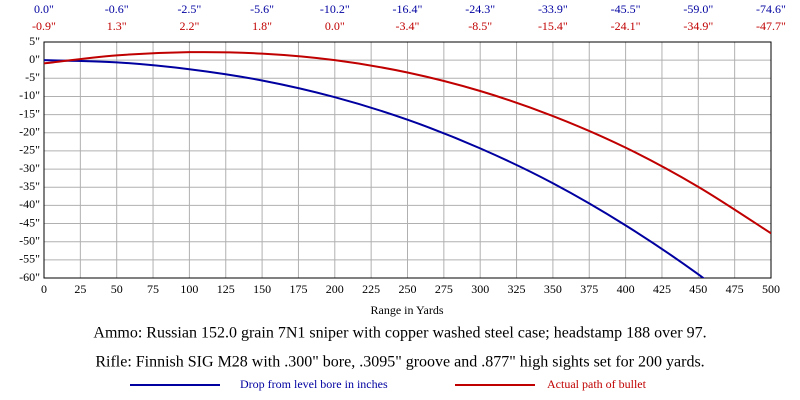 The height and width of the screenshot is (400, 800). Describe the element at coordinates (480, 289) in the screenshot. I see `x-tick-label: 300` at that location.